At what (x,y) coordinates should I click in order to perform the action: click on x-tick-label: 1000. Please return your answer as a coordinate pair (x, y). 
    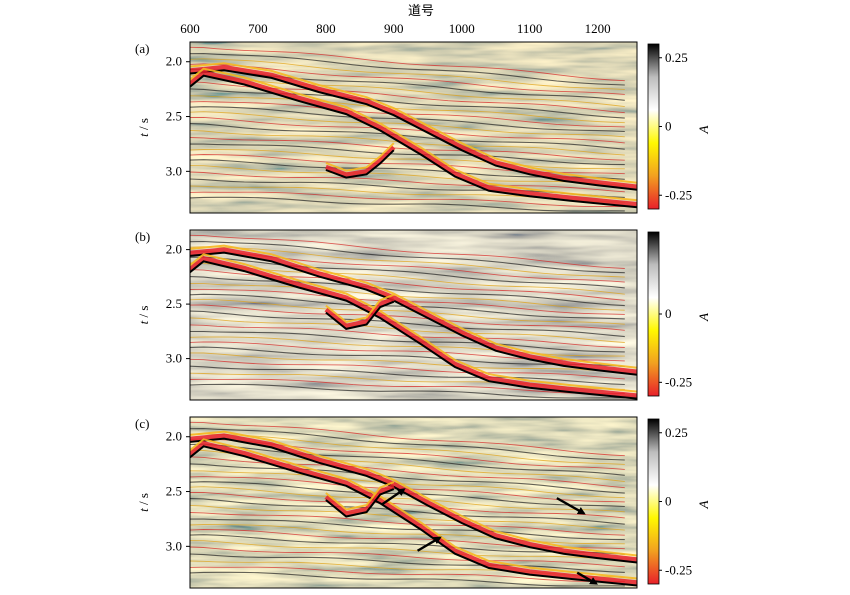
    Looking at the image, I should click on (462, 28).